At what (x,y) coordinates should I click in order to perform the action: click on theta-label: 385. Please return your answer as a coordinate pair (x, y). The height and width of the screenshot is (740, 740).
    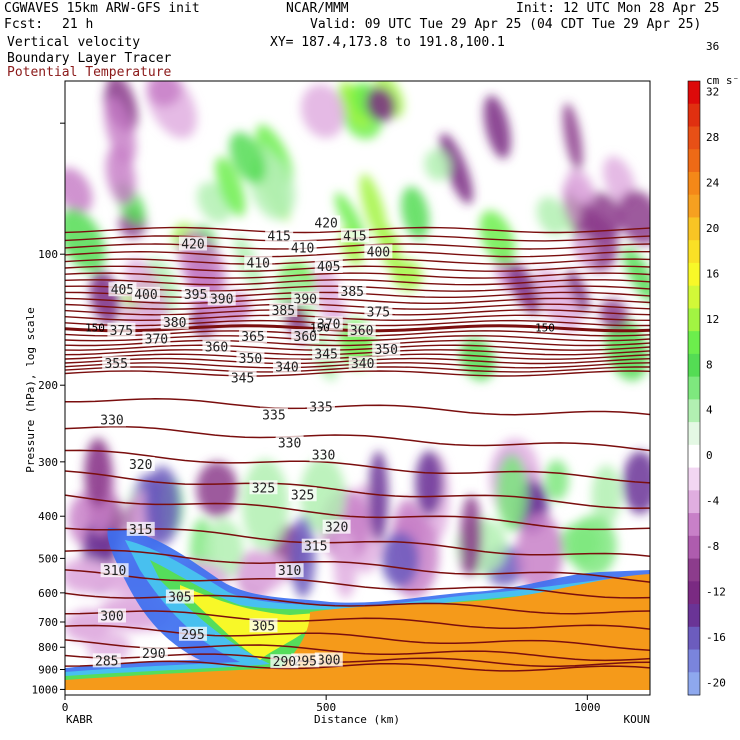
    Looking at the image, I should click on (352, 292).